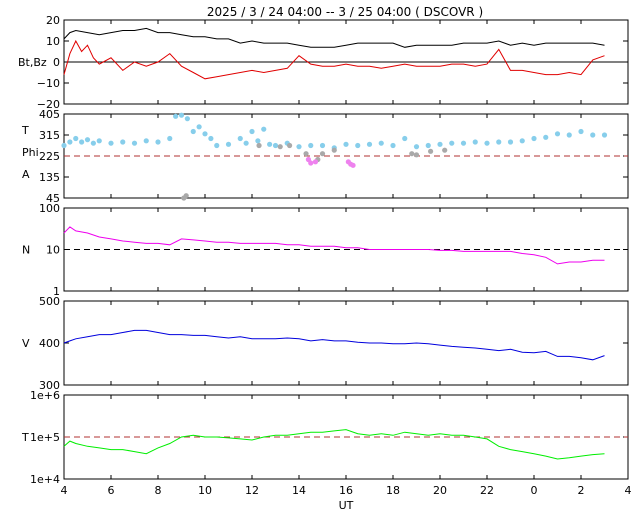 The width and height of the screenshot is (640, 512). What do you see at coordinates (393, 490) in the screenshot?
I see `x-tick-label: 18` at bounding box center [393, 490].